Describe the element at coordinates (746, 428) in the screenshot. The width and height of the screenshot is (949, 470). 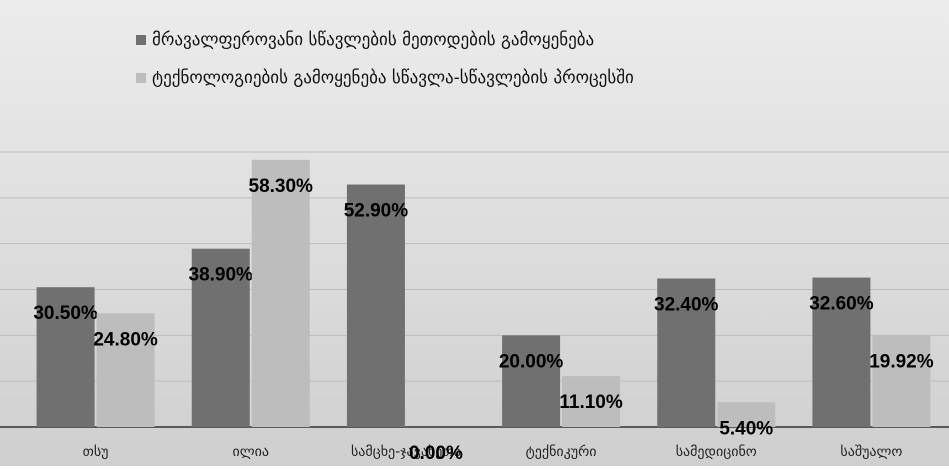
I see `value-label: 5.40%` at that location.